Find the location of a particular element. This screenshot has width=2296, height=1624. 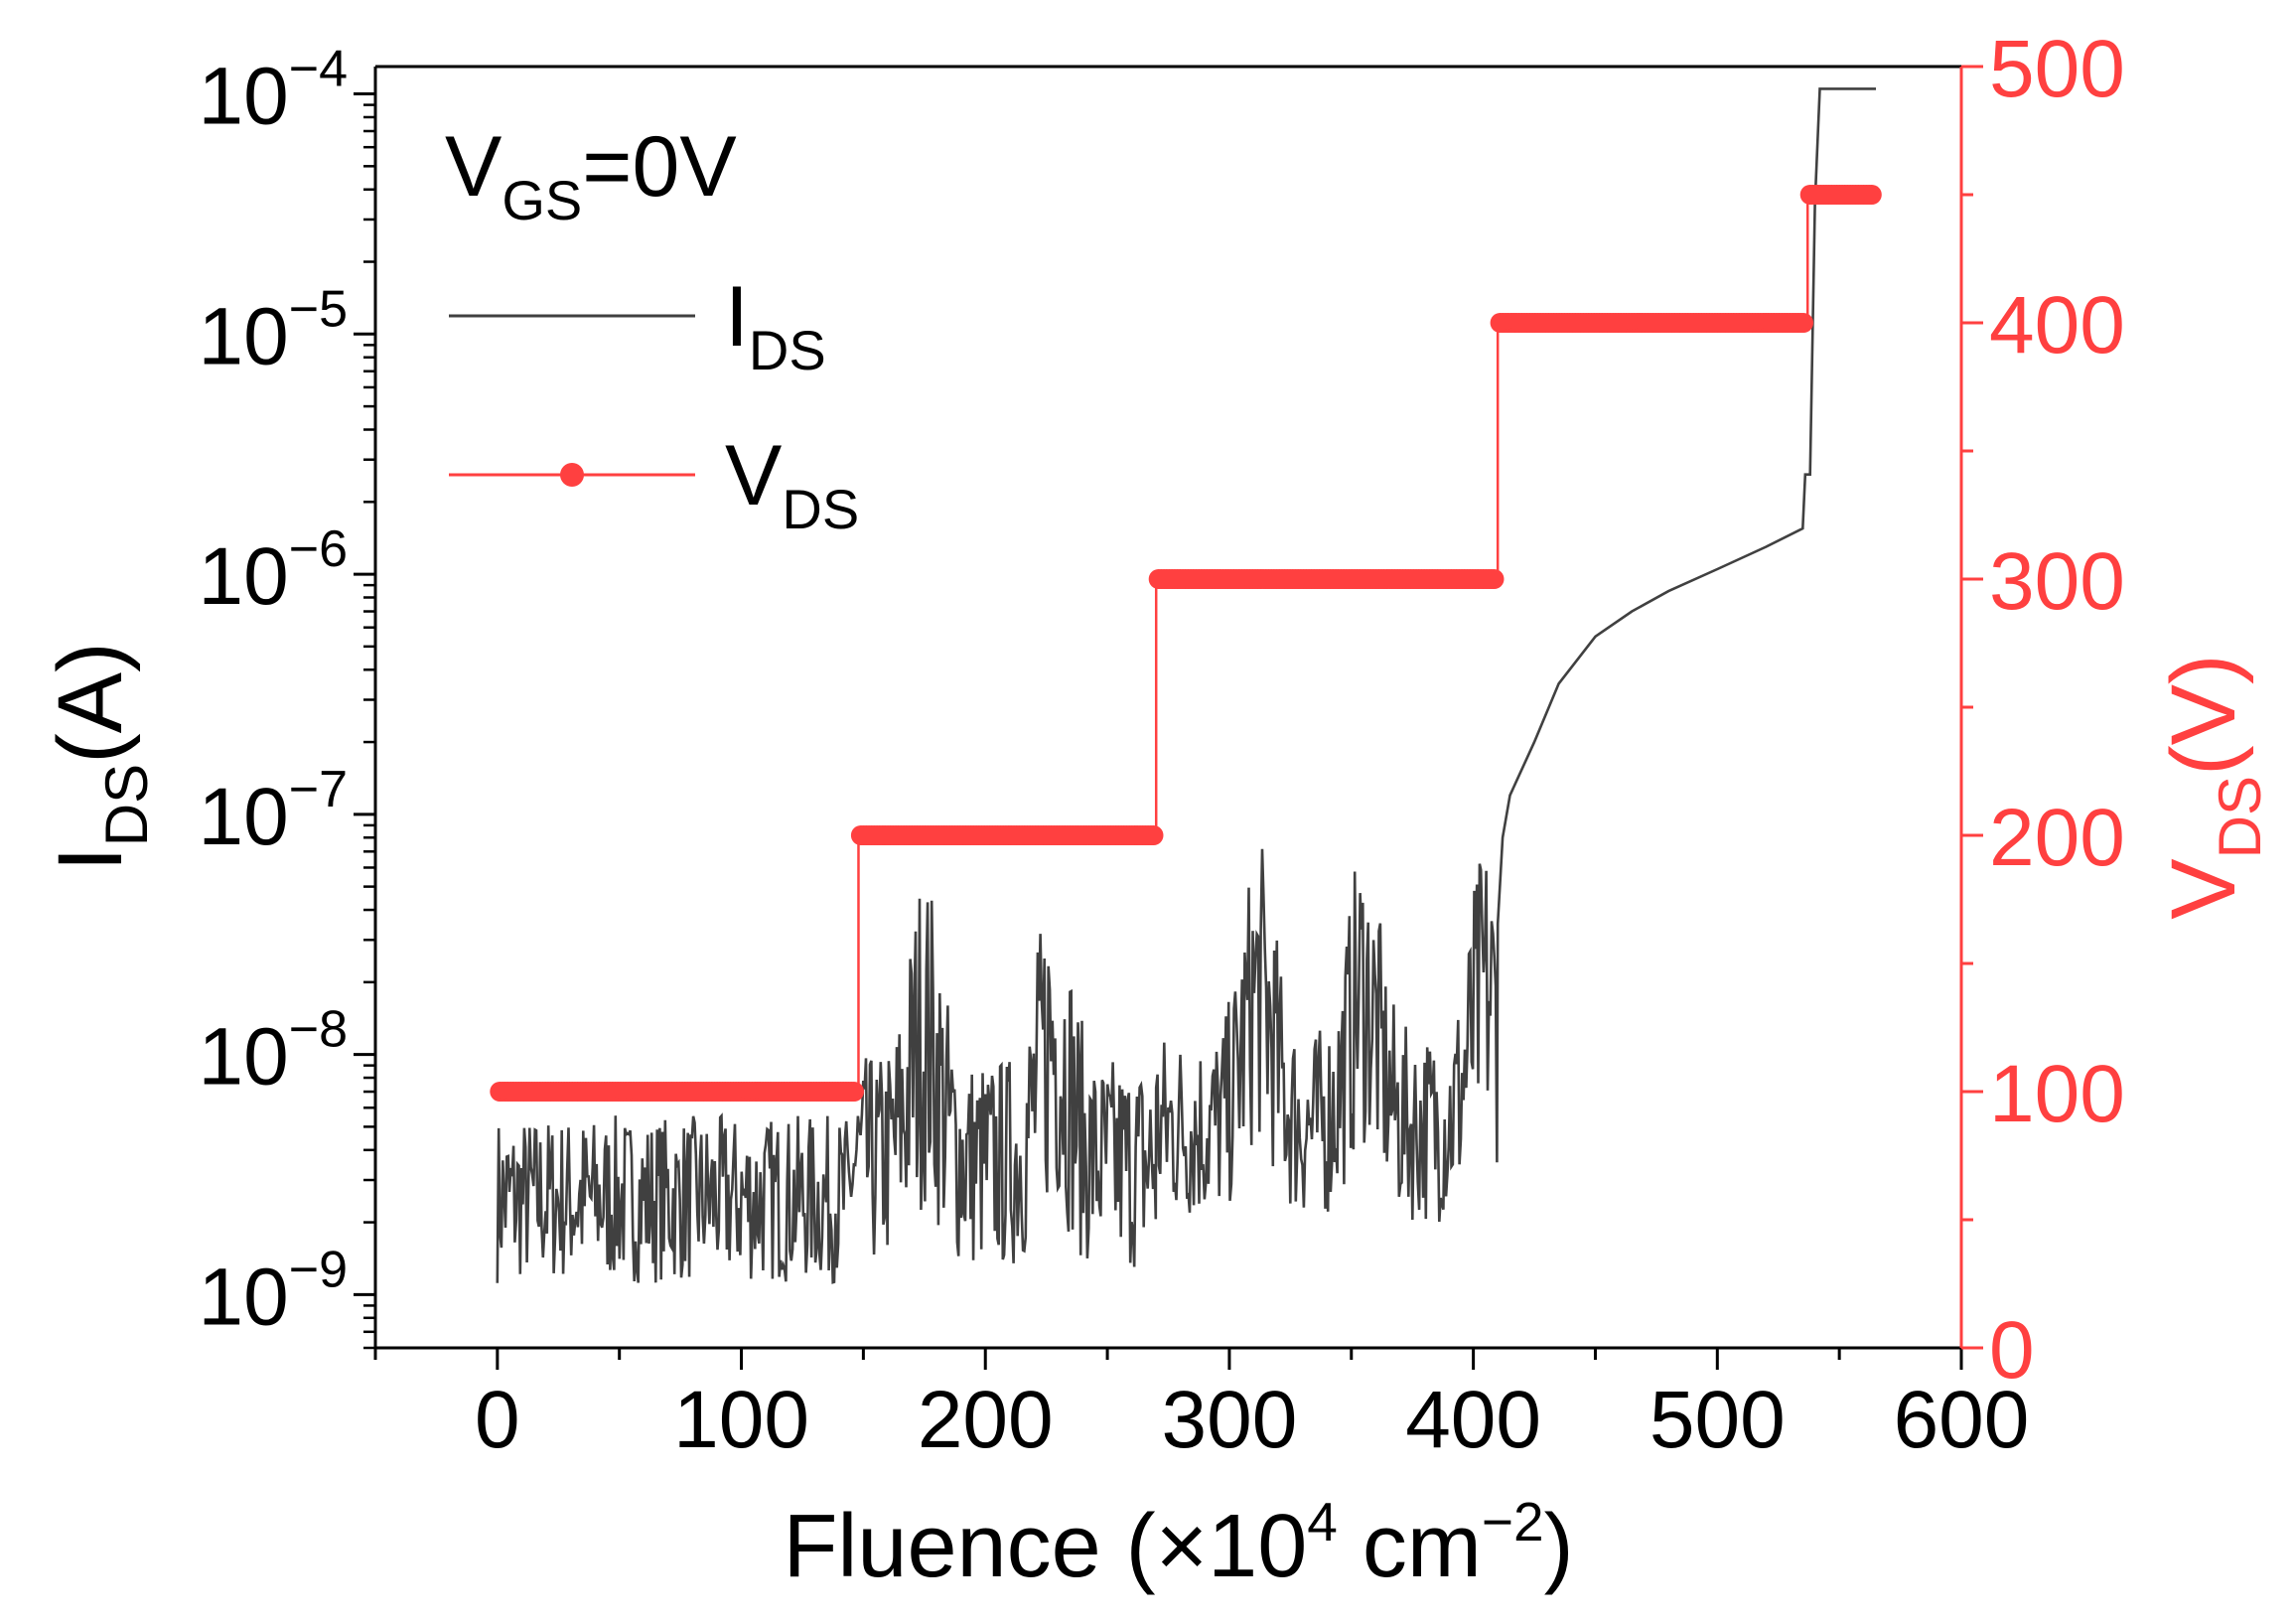

legend-ids-label: IDS is located at coordinates (775, 325).